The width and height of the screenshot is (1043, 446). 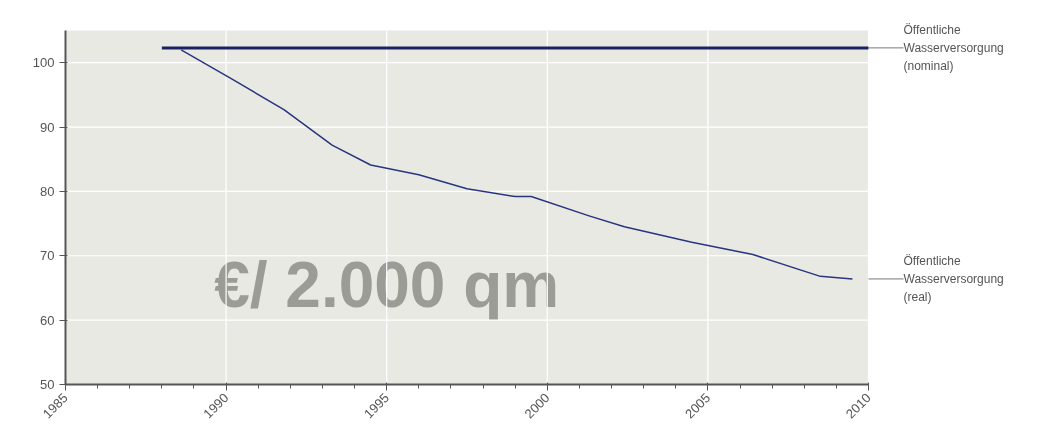 What do you see at coordinates (47, 256) in the screenshot?
I see `y-tick-label: 70` at bounding box center [47, 256].